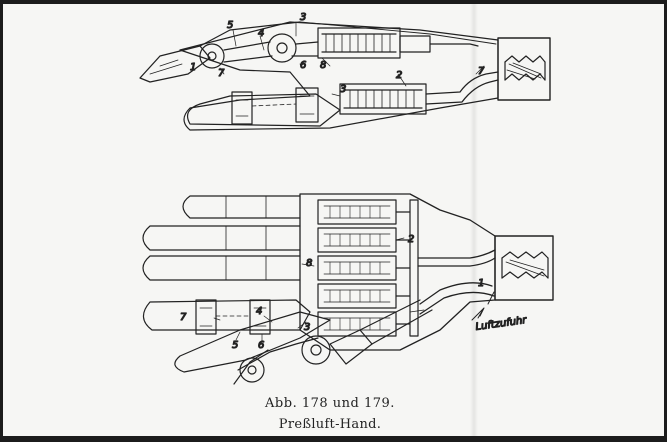  Describe the element at coordinates (1, 221) in the screenshot. I see `frame-left-border` at that location.